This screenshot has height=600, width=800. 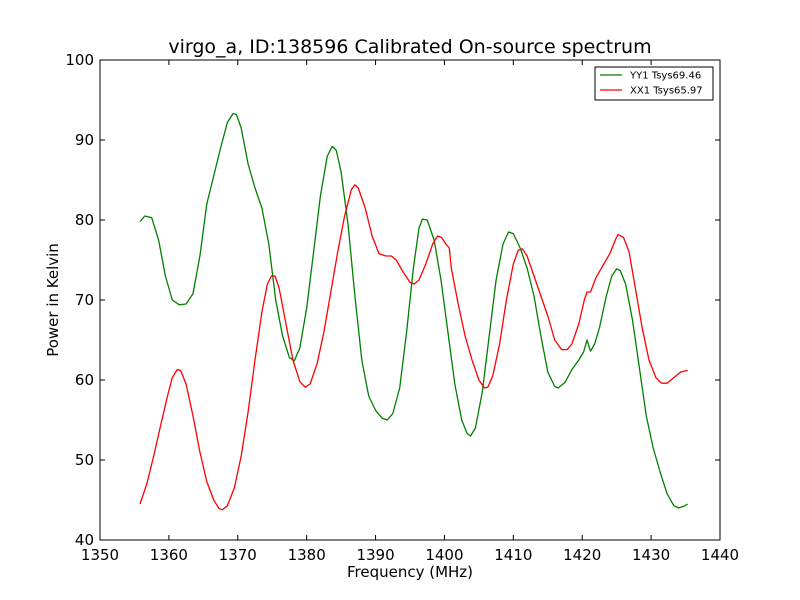 What do you see at coordinates (444, 555) in the screenshot?
I see `x-tick-label: 1400` at bounding box center [444, 555].